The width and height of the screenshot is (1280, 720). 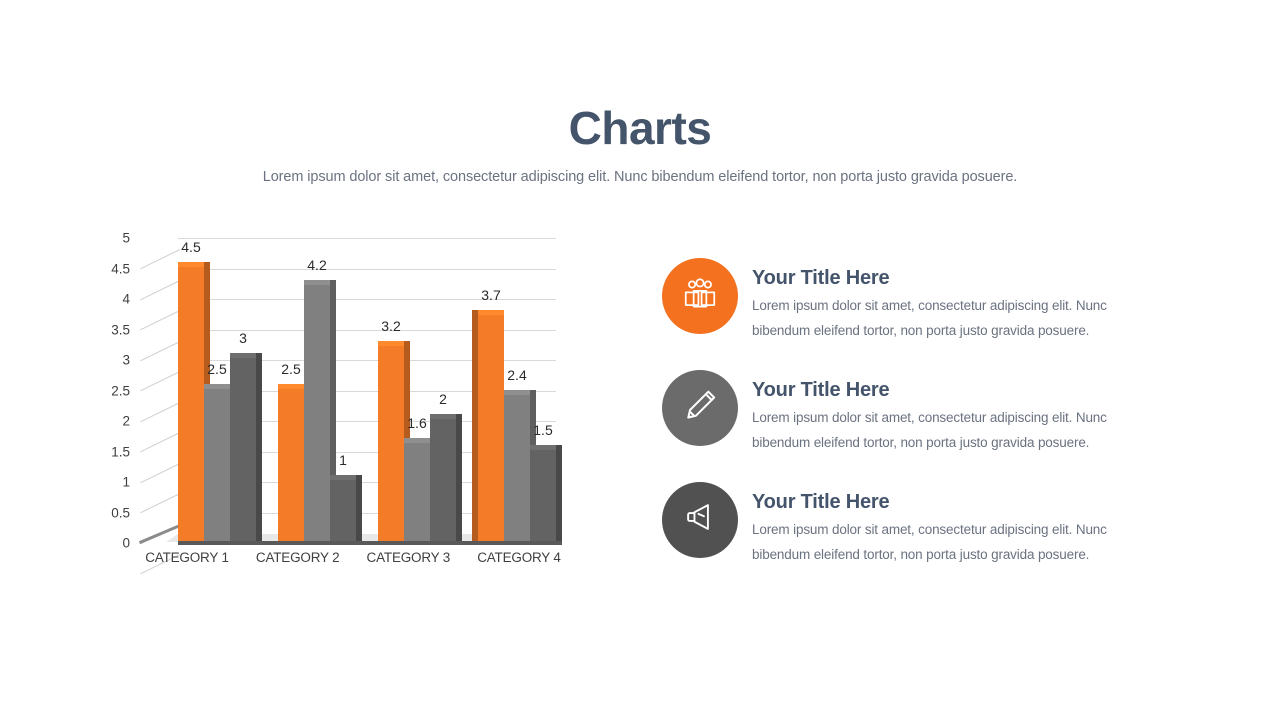 I want to click on bar: 3.7, so click(x=488, y=414).